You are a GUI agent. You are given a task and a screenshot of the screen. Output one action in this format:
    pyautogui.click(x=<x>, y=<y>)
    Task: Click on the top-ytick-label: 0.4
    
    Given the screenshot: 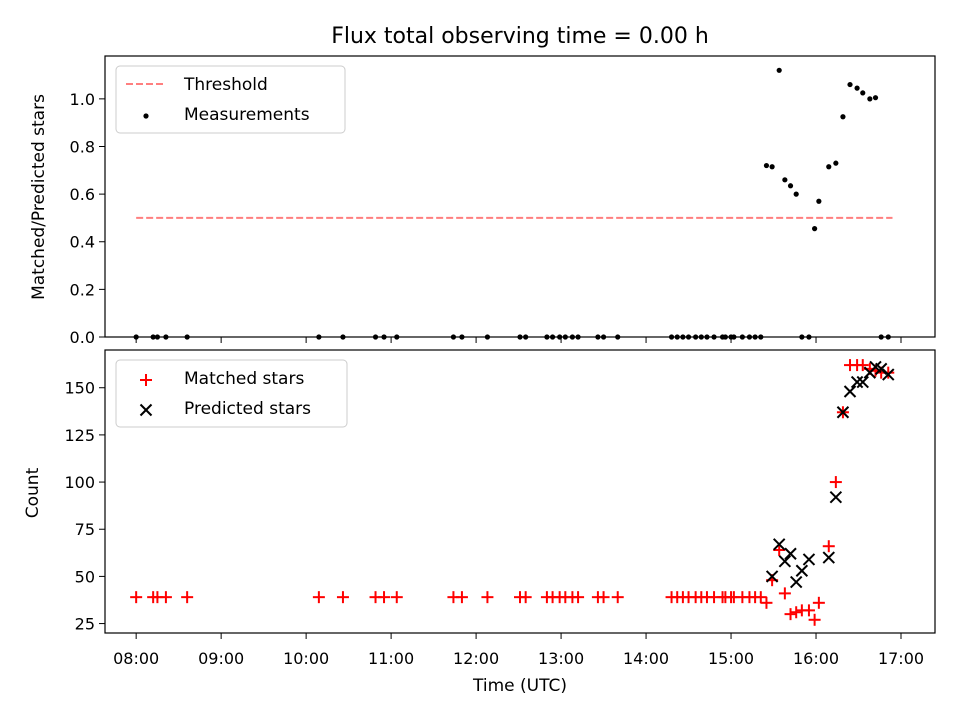 What is the action you would take?
    pyautogui.click(x=82, y=242)
    